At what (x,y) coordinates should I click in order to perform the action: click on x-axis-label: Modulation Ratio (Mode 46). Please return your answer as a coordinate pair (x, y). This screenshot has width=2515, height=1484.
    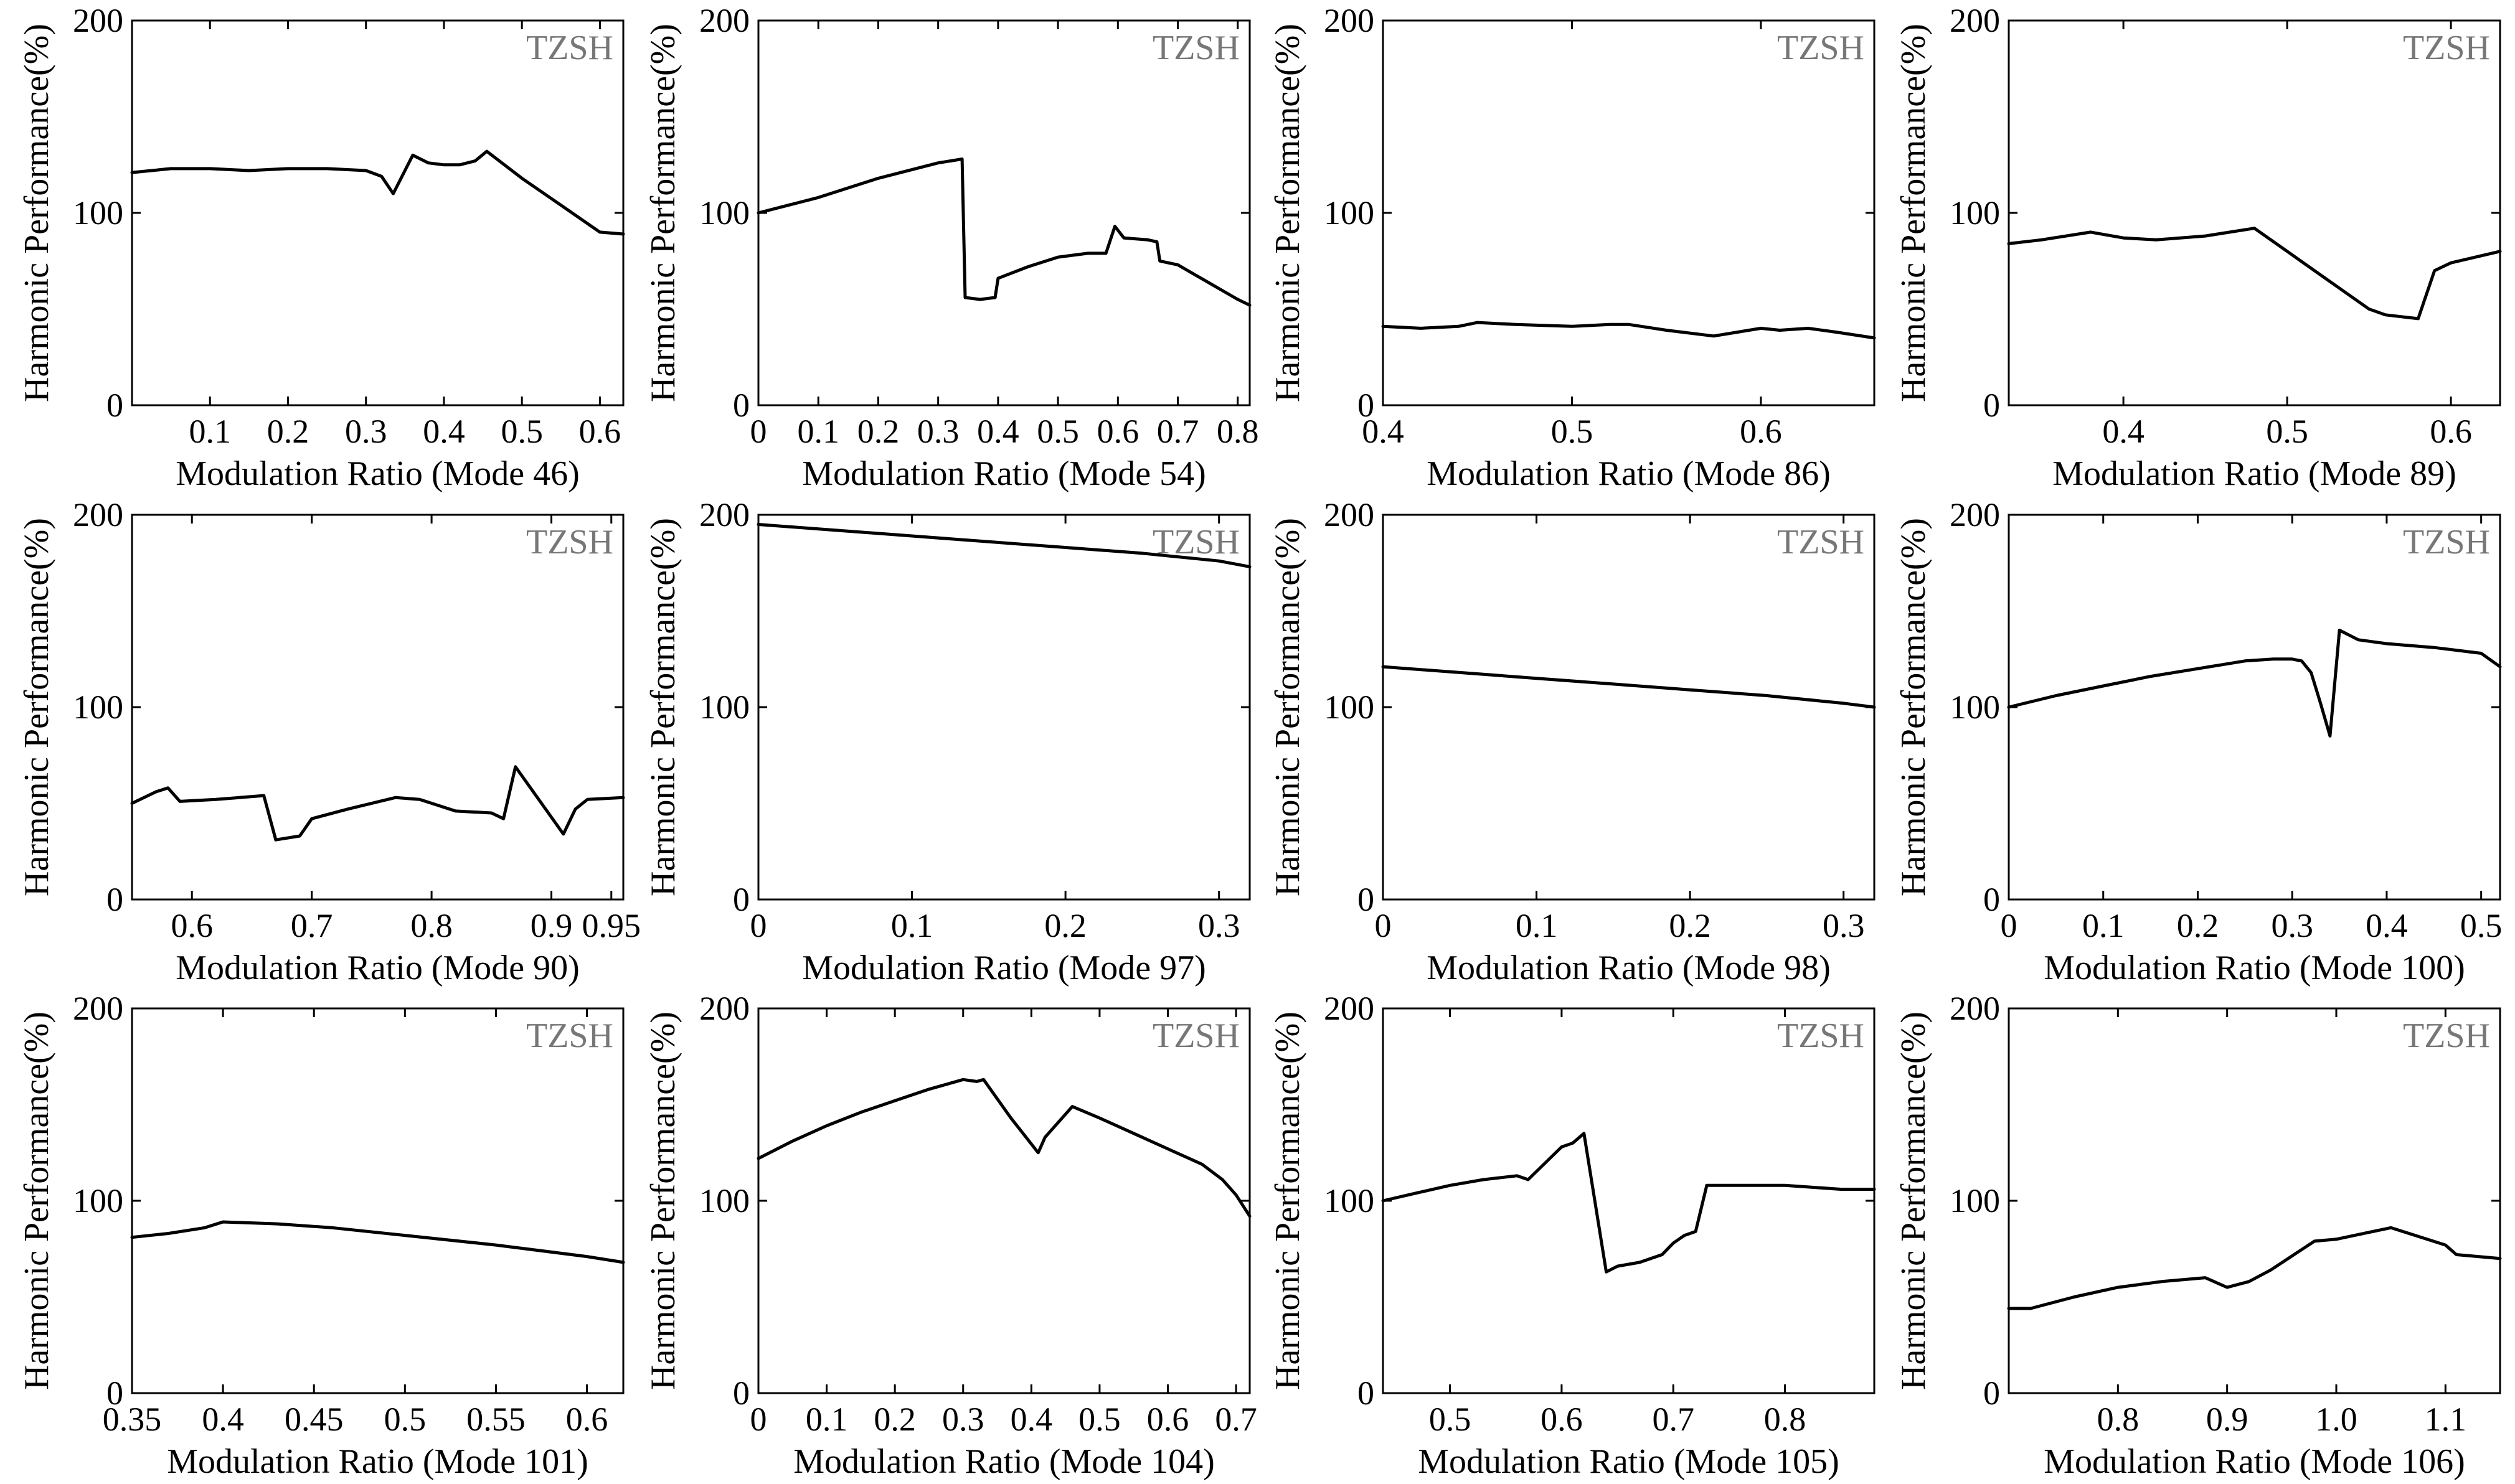
    Looking at the image, I should click on (378, 473).